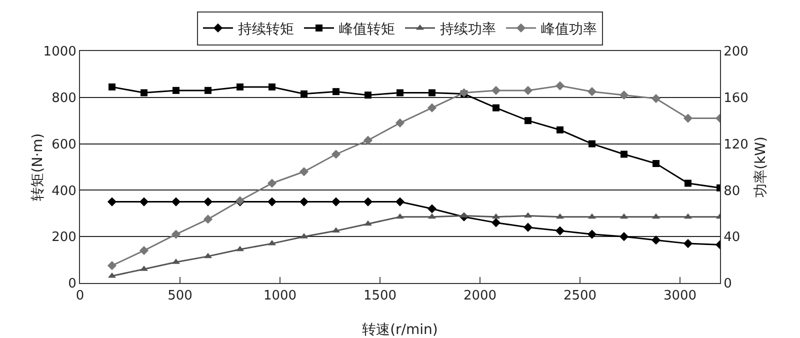 The height and width of the screenshot is (338, 800). What do you see at coordinates (736, 98) in the screenshot?
I see `y2-tick-label: 160` at bounding box center [736, 98].